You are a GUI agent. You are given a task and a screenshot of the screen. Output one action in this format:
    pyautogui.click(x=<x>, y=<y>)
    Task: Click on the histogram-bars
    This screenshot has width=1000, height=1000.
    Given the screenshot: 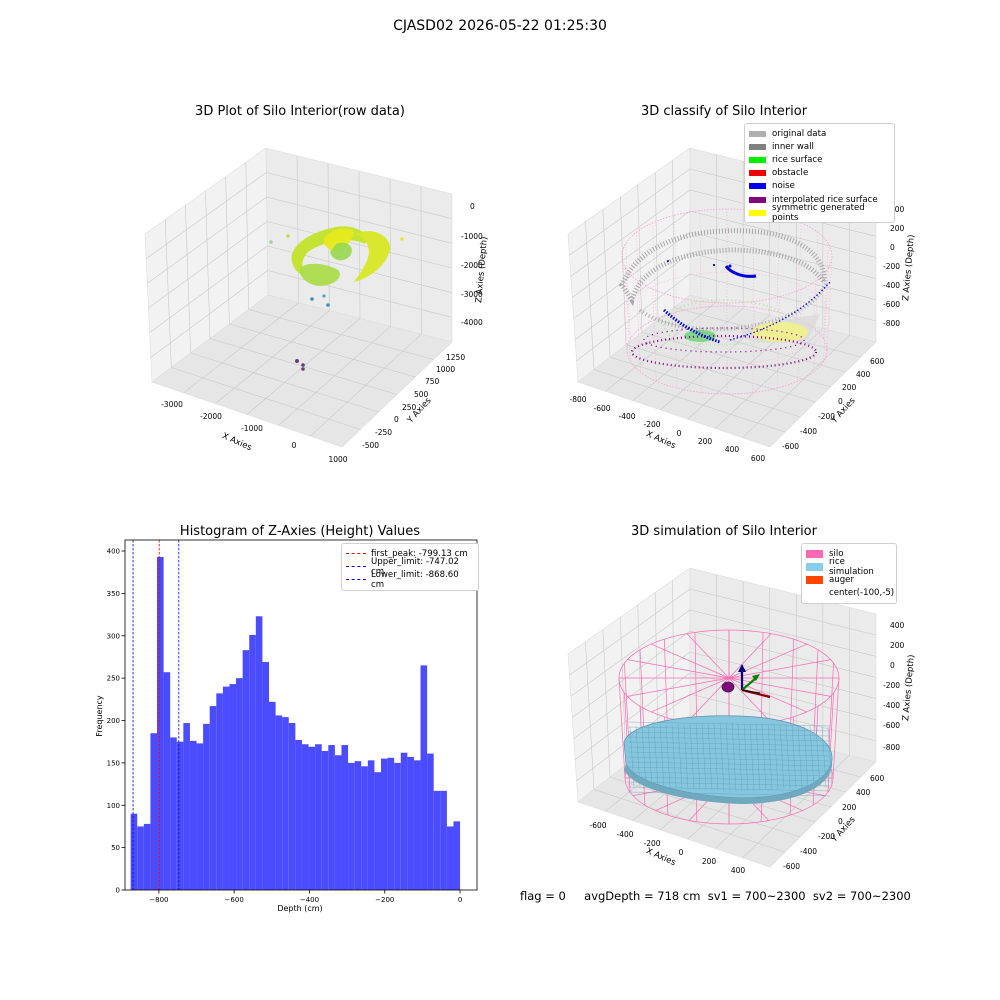 What is the action you would take?
    pyautogui.click(x=295, y=723)
    